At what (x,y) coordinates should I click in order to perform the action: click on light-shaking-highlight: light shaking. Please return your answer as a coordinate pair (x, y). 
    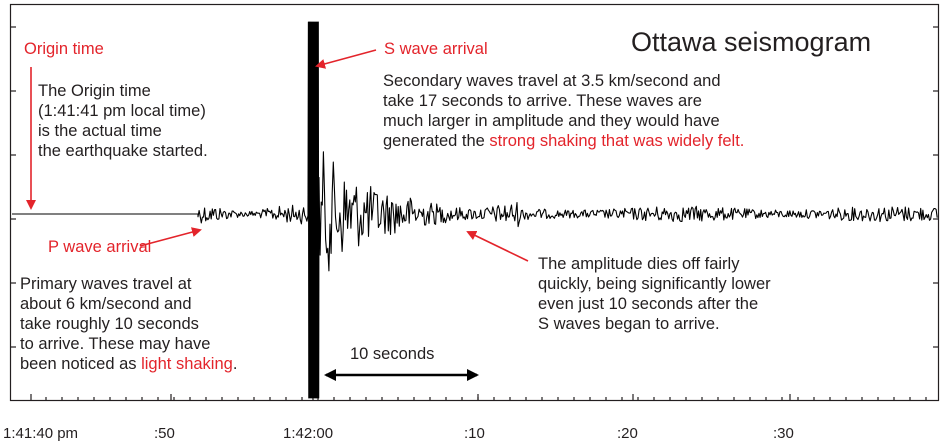
    Looking at the image, I should click on (187, 364).